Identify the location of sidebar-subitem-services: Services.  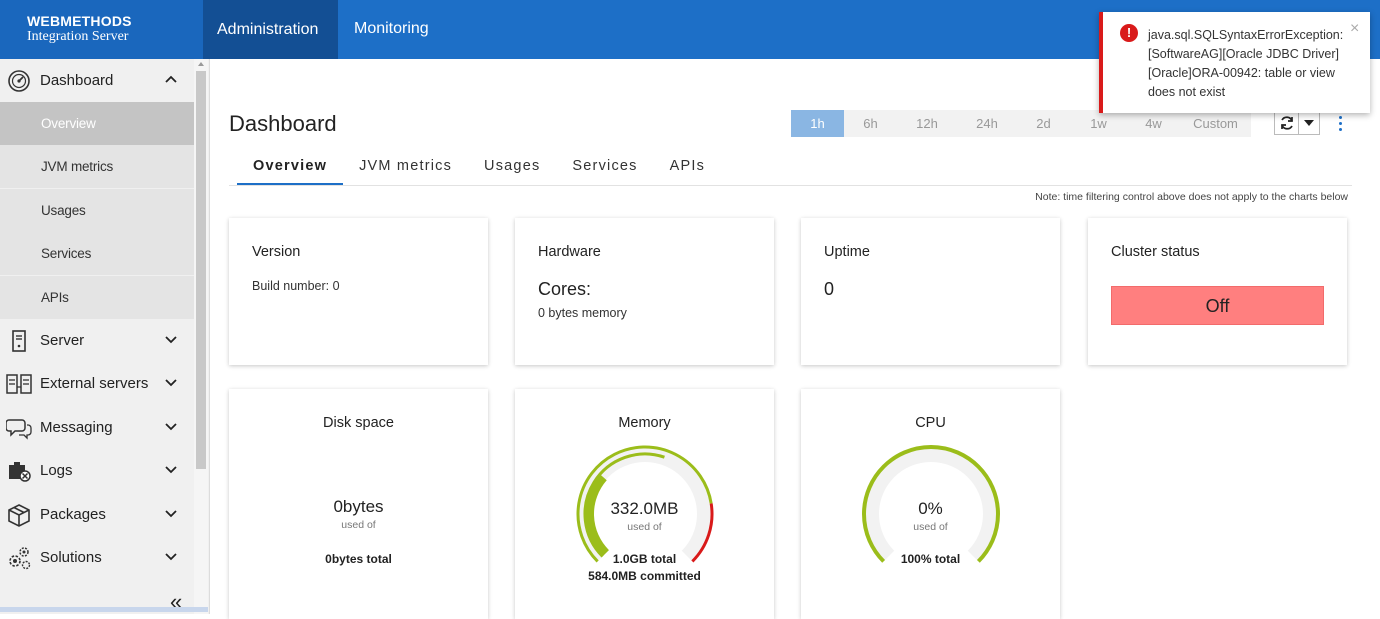
(97, 253).